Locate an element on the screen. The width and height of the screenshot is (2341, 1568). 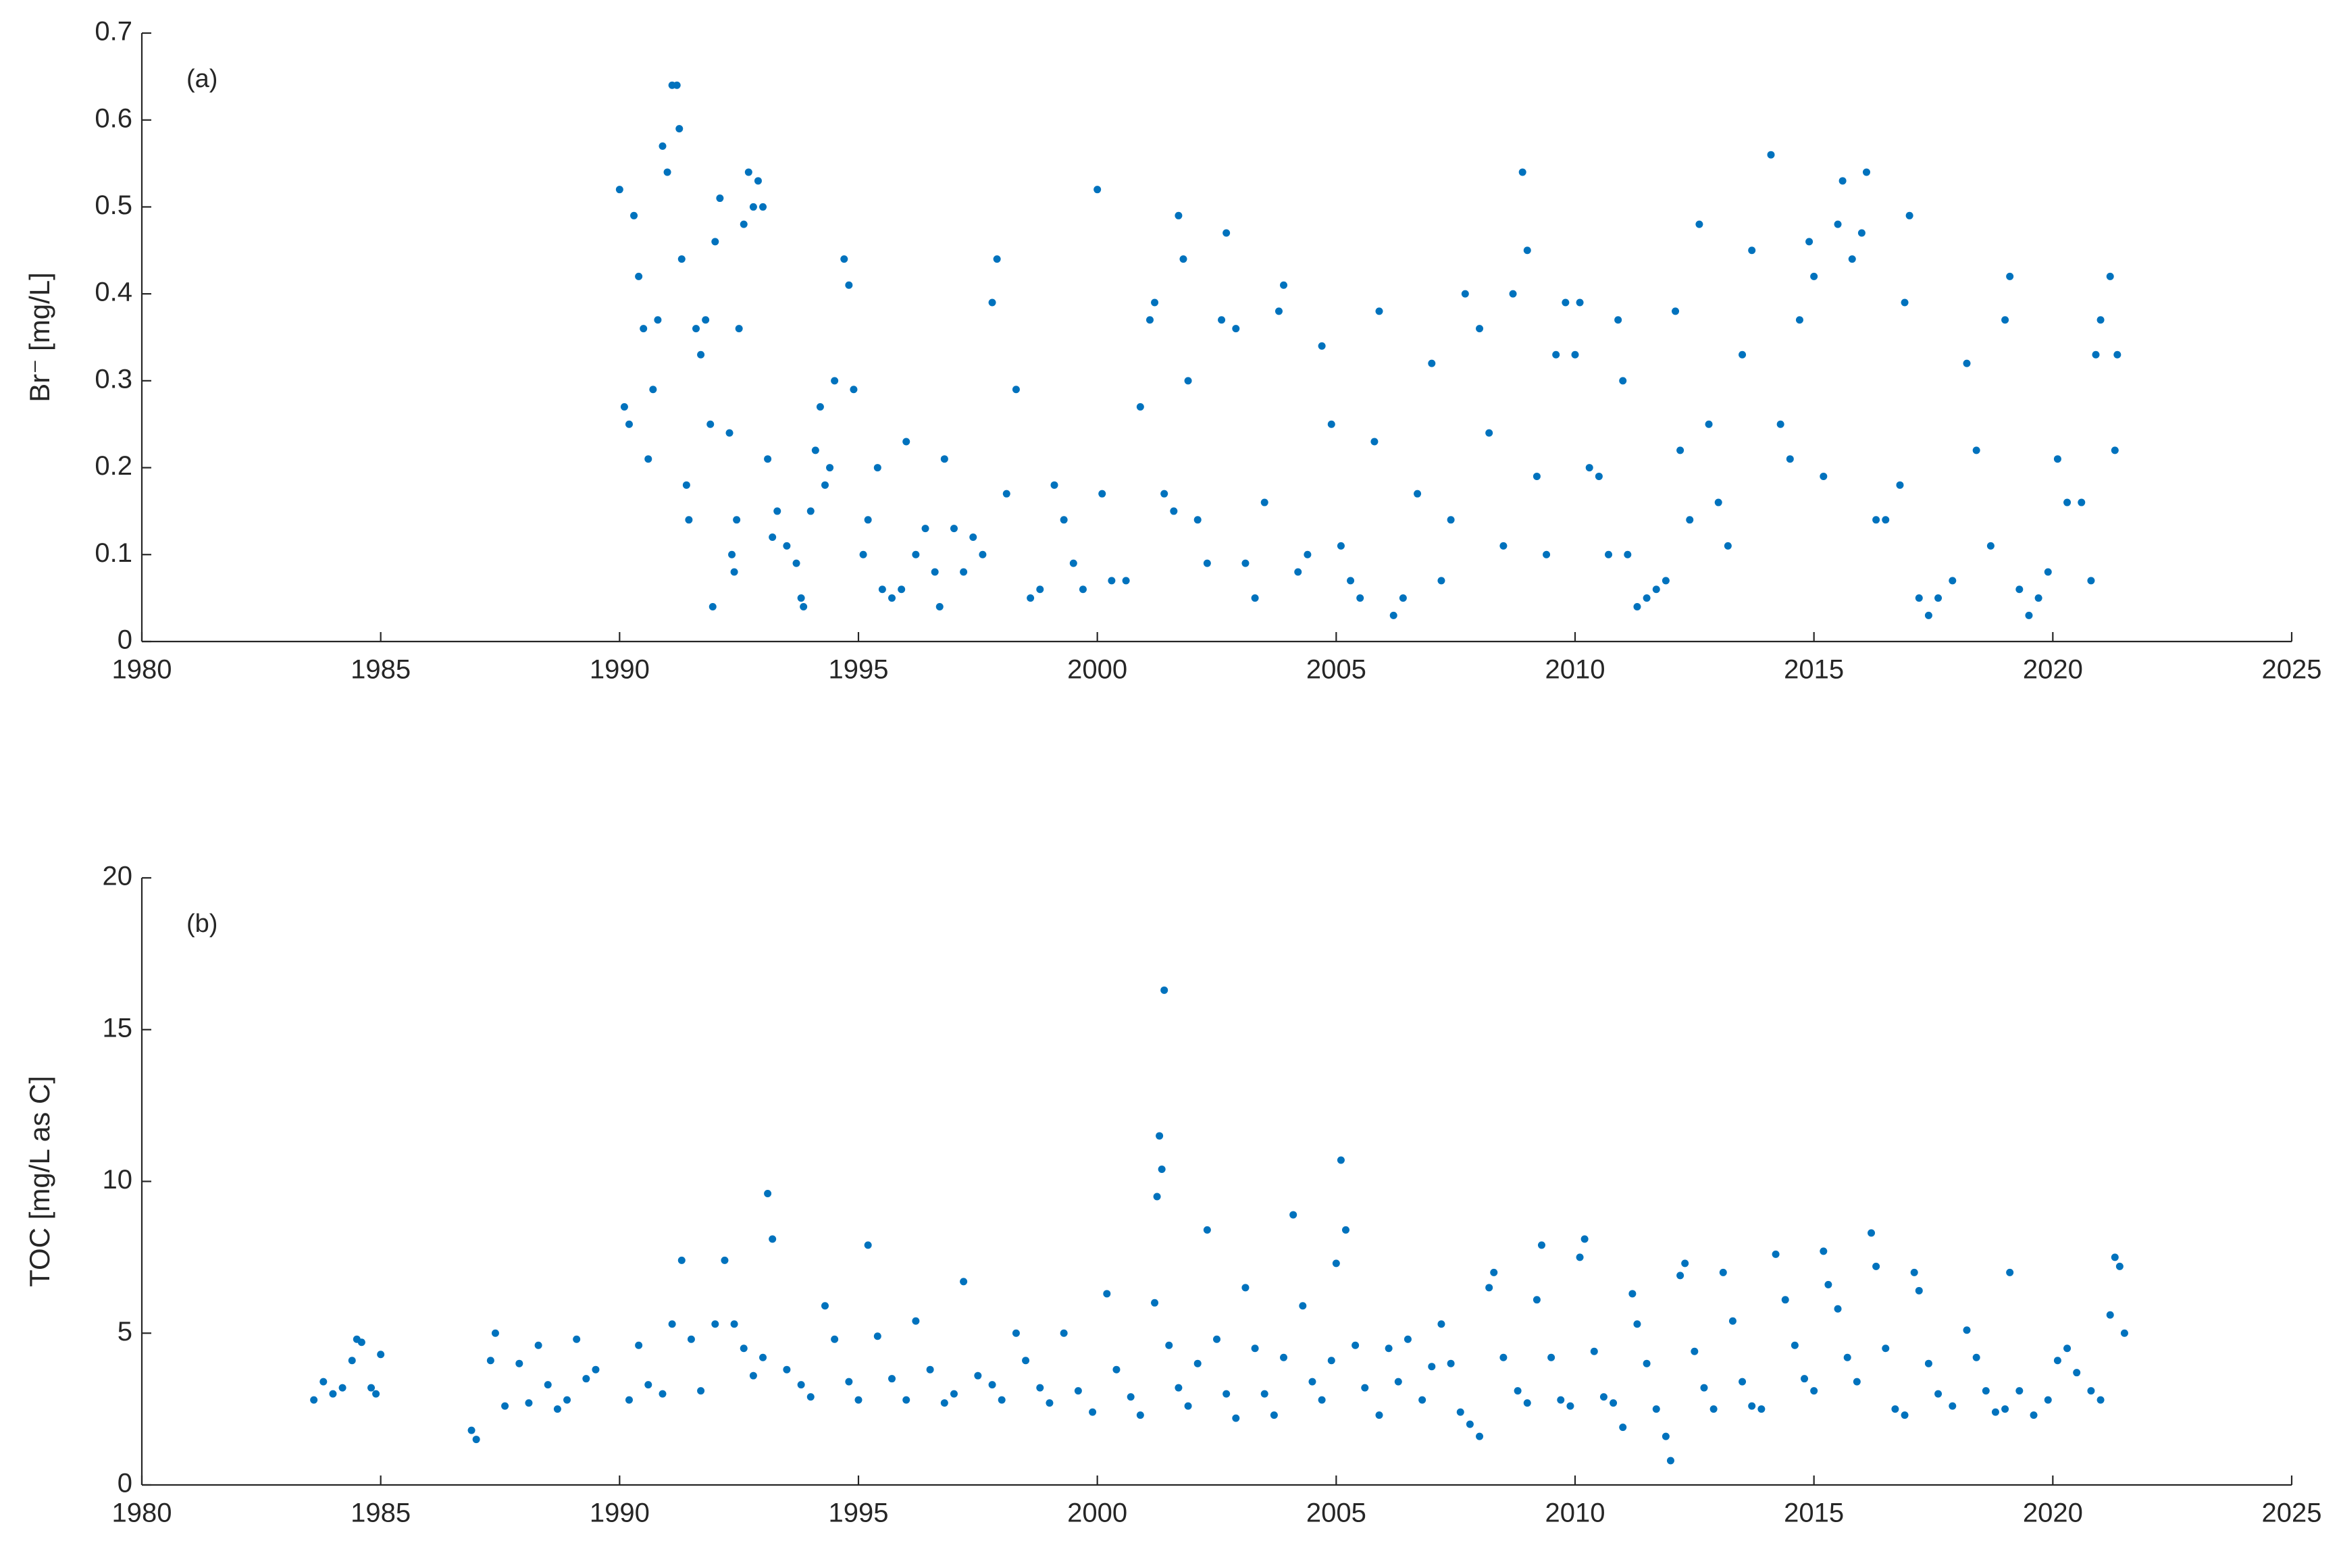
x-tick-label: 2005 is located at coordinates (1336, 670).